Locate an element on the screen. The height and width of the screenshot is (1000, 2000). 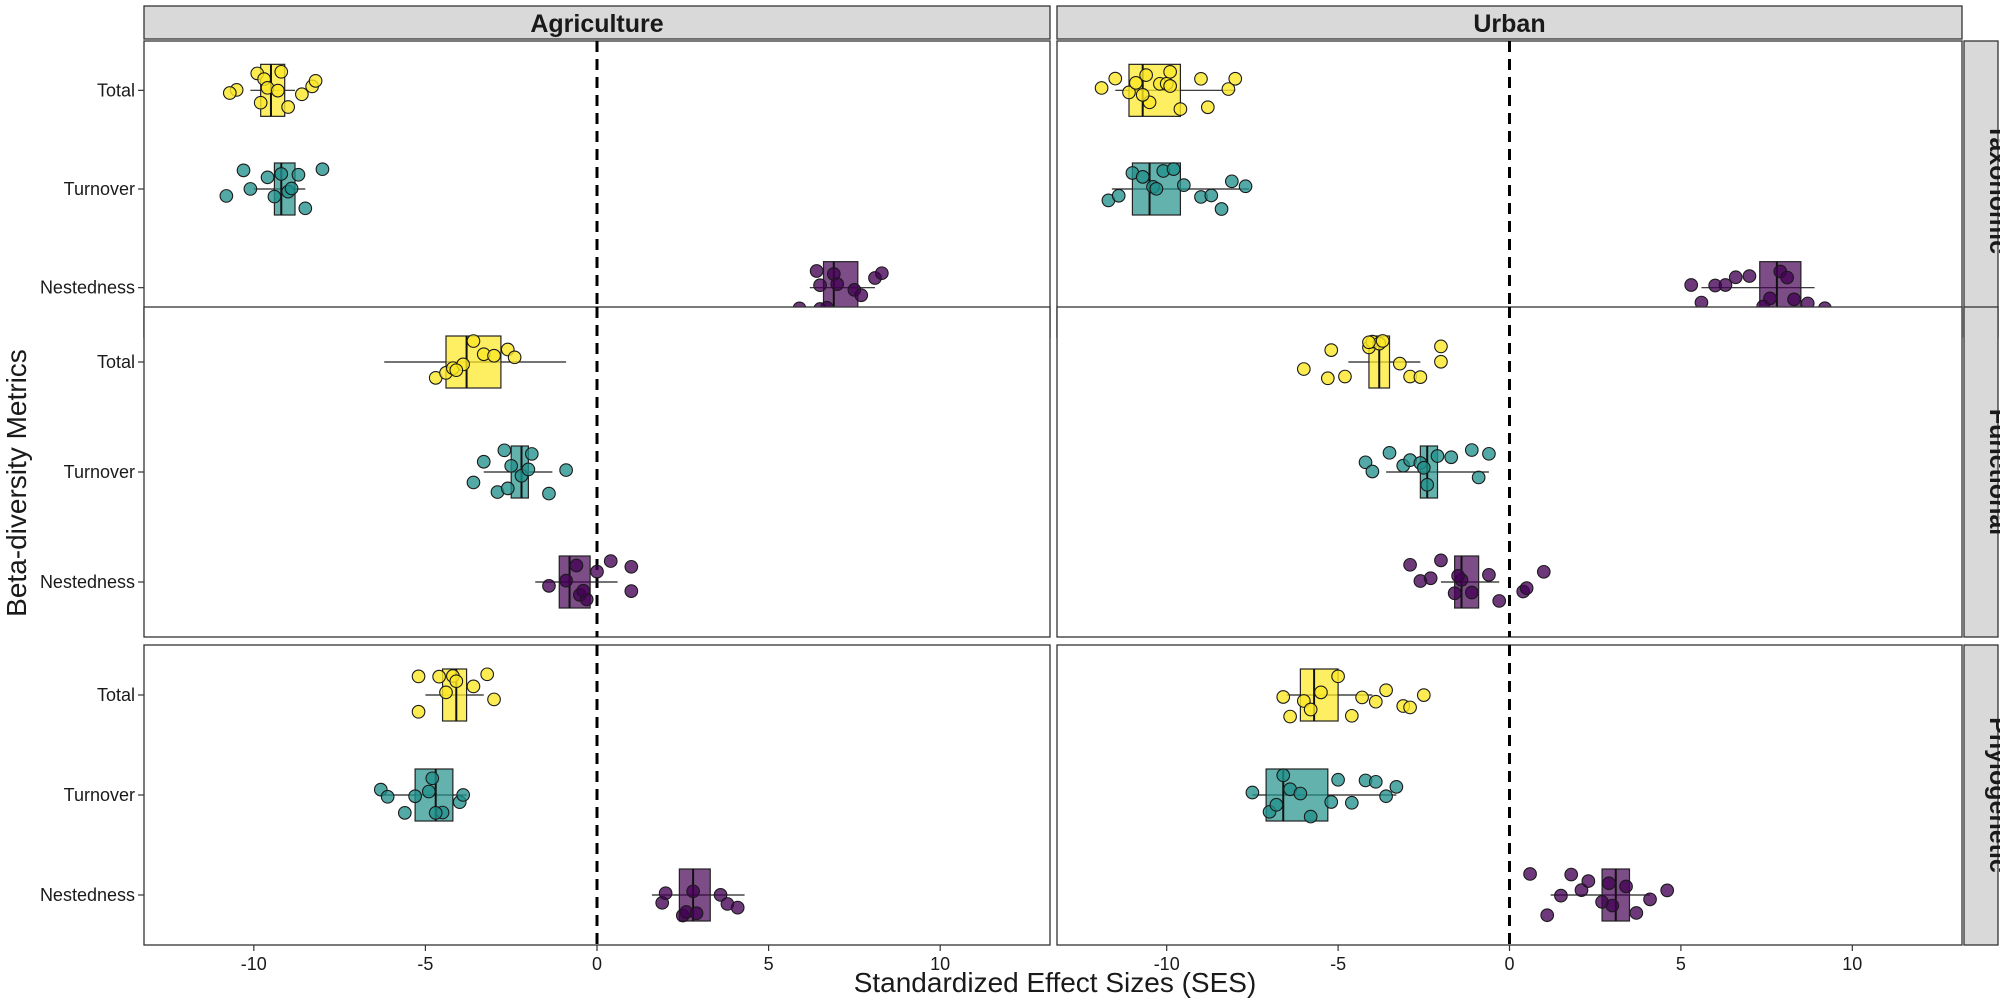
x-tick-label: 10 is located at coordinates (940, 964).